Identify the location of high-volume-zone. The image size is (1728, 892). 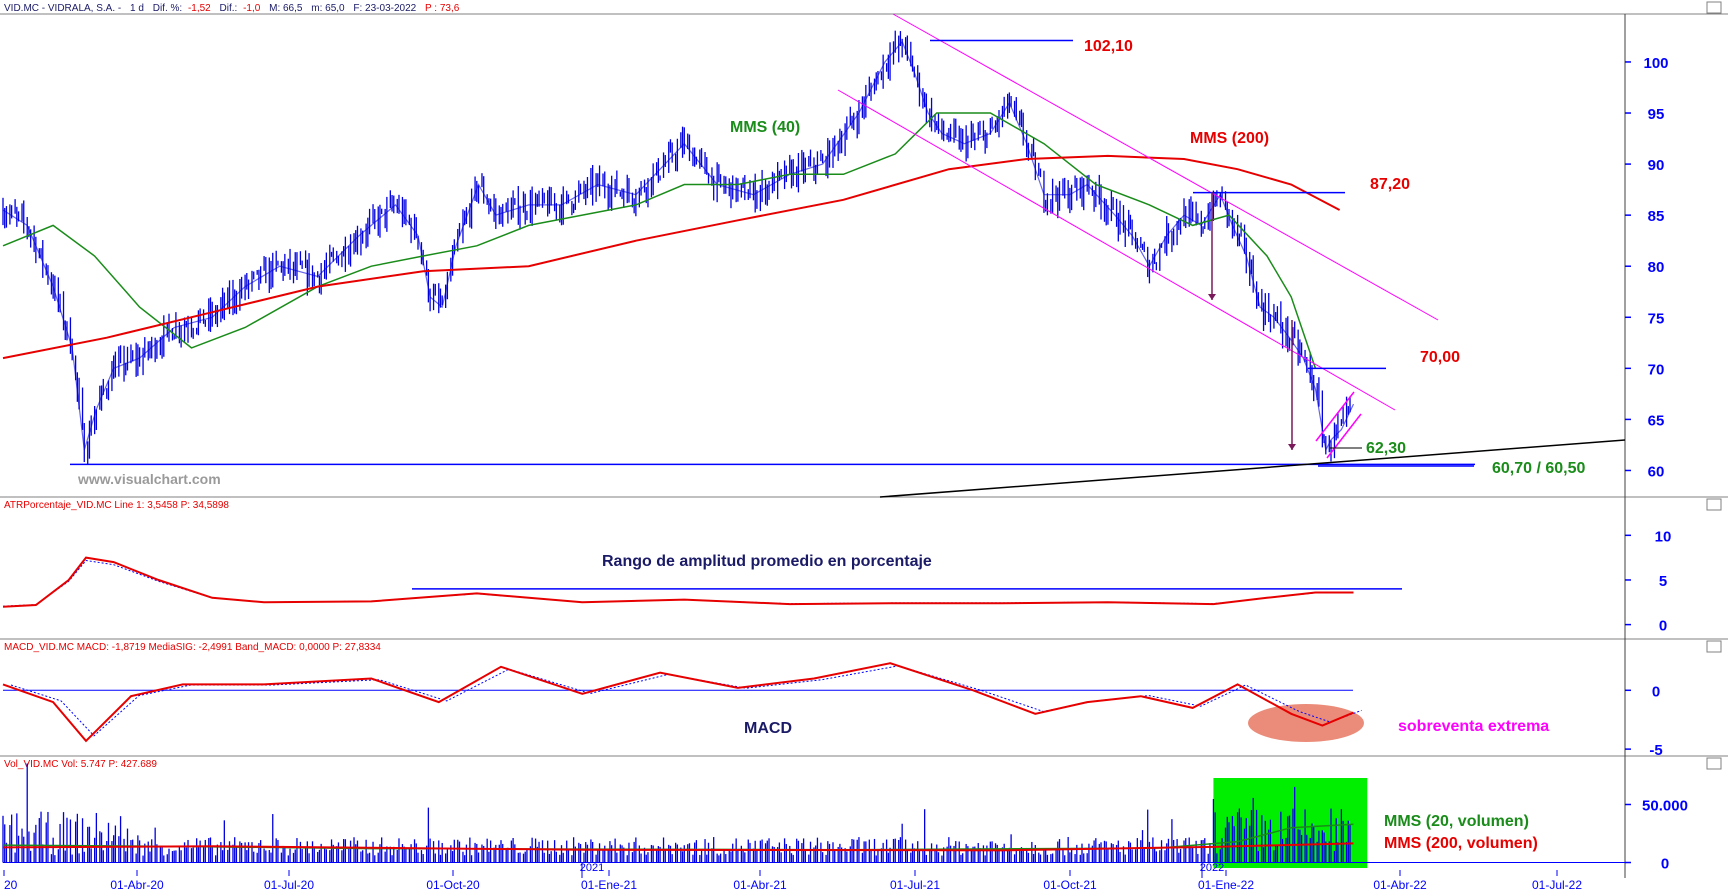
(1290, 823).